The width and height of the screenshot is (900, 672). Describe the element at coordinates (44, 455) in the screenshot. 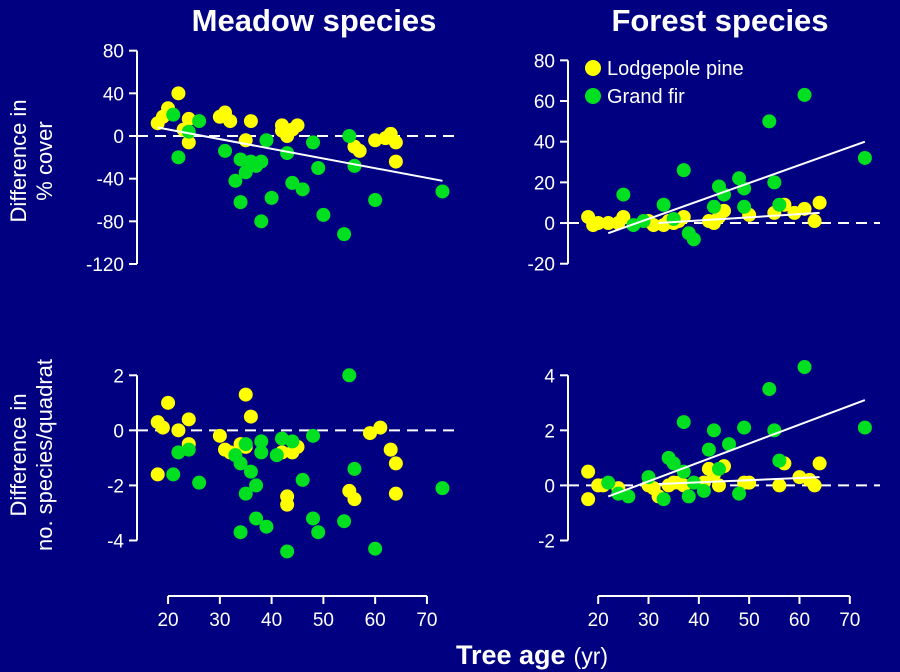

I see `ylabel-species-line2: no. species/quadrat` at that location.